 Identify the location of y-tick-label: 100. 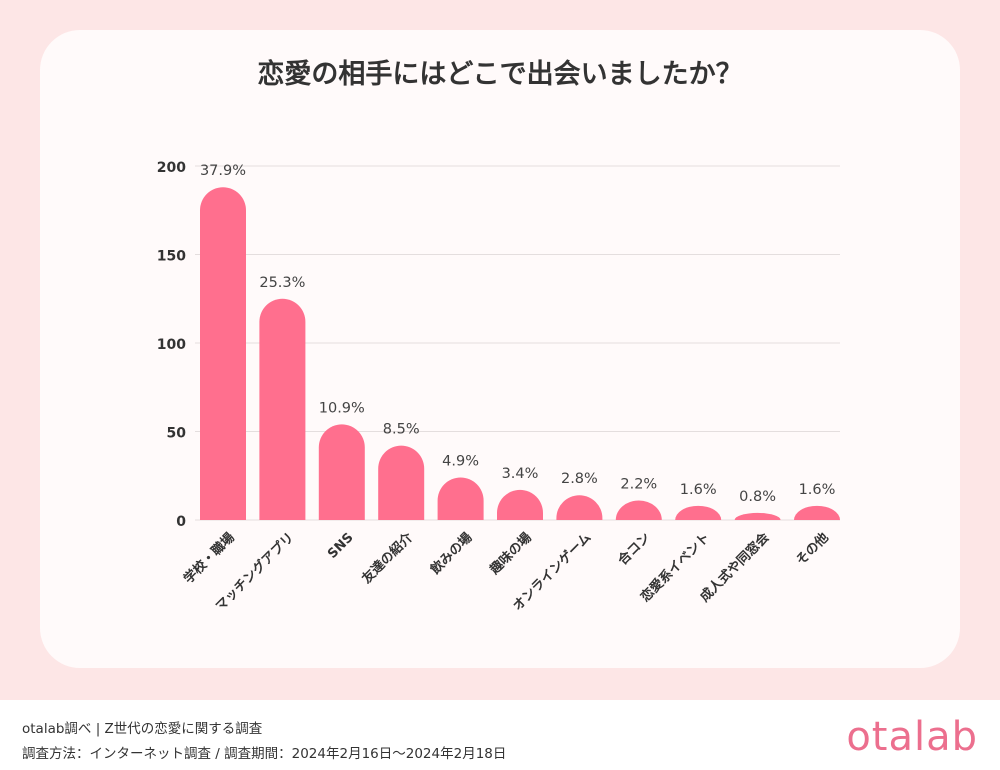
(171, 345).